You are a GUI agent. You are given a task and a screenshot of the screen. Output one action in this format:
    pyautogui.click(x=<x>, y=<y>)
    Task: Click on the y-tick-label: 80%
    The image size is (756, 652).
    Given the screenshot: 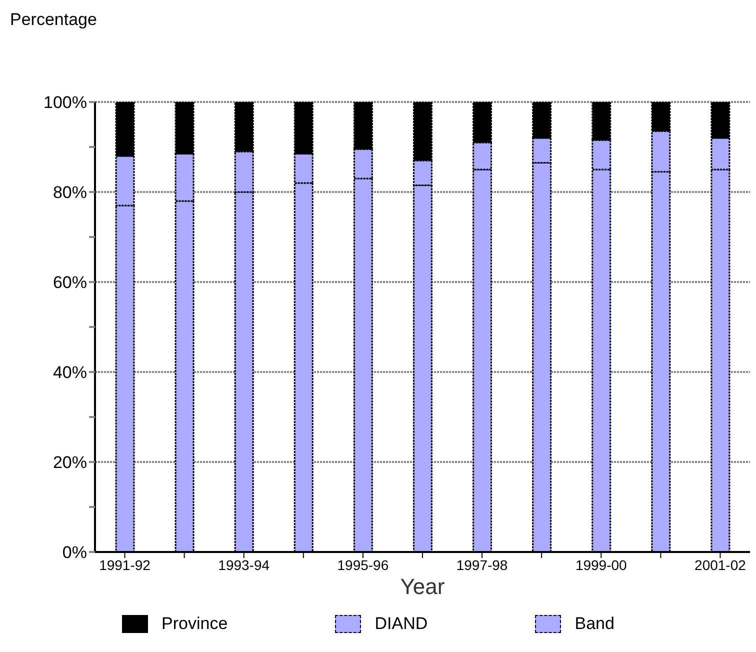 What is the action you would take?
    pyautogui.click(x=69, y=192)
    